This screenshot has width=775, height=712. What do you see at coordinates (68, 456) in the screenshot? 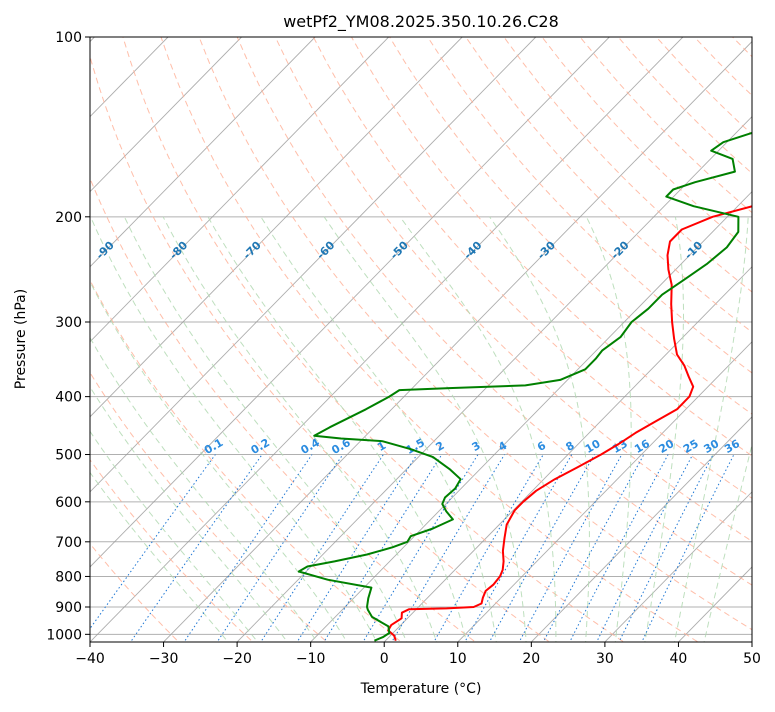
I see `y-tick-label: 500` at bounding box center [68, 456].